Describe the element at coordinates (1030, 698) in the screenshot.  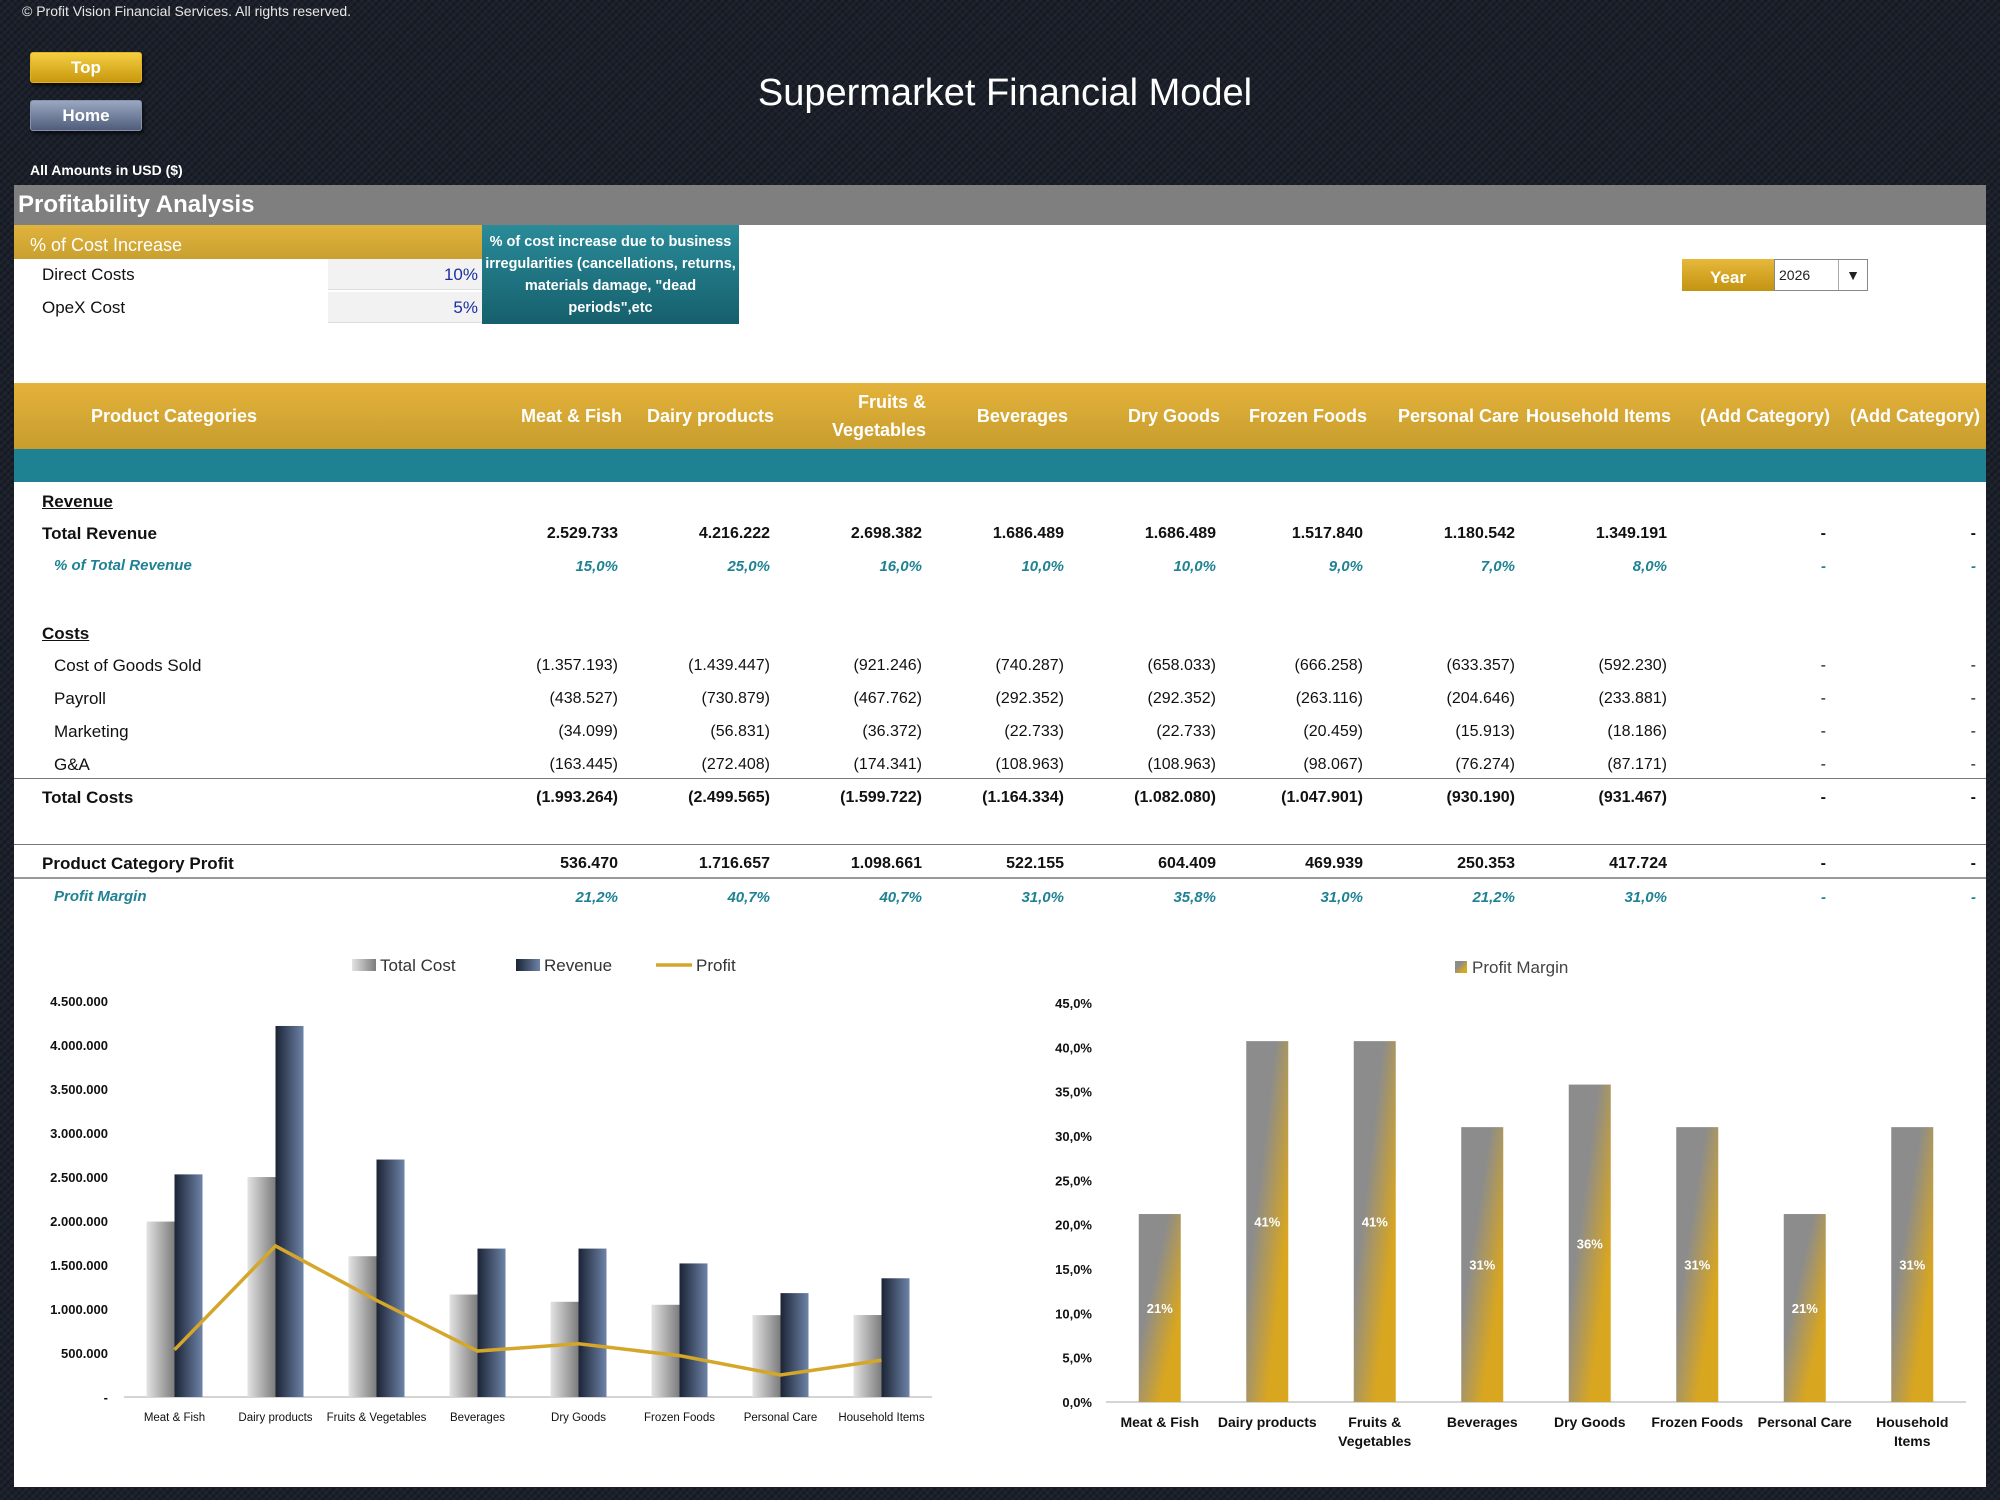
I see `table-cell: (292.352)` at that location.